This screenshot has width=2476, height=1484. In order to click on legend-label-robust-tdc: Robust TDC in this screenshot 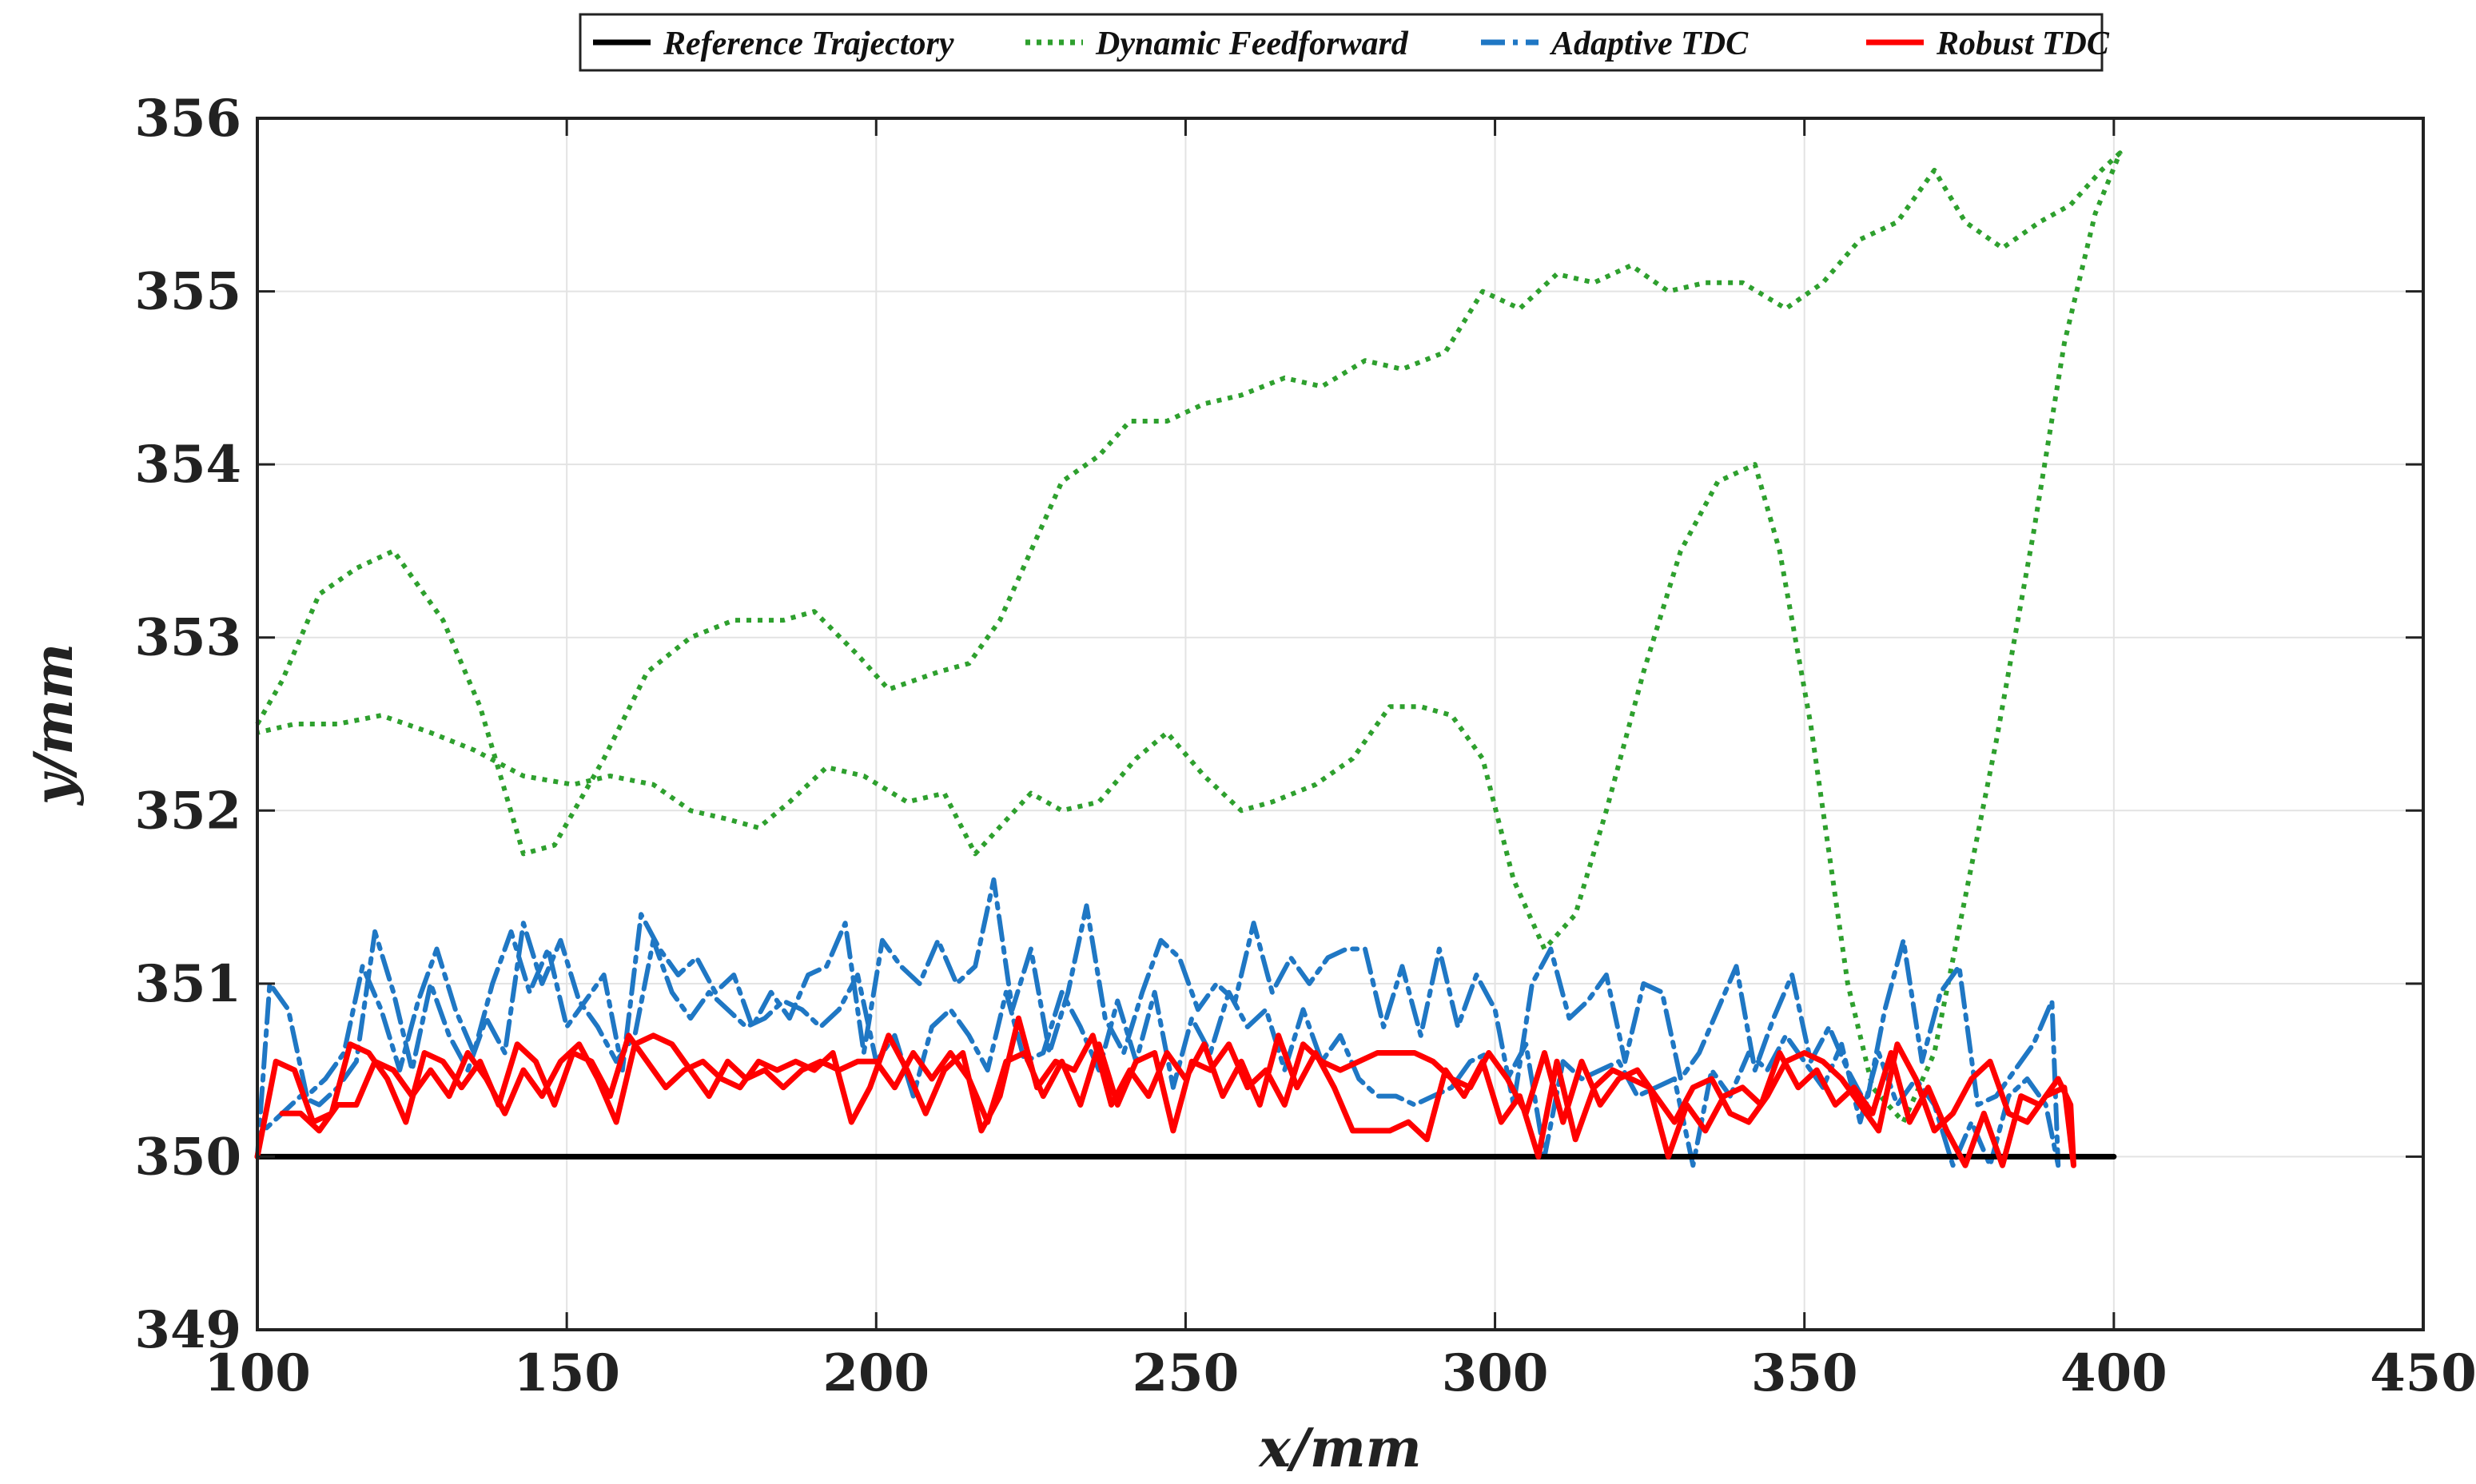, I will do `click(2023, 44)`.